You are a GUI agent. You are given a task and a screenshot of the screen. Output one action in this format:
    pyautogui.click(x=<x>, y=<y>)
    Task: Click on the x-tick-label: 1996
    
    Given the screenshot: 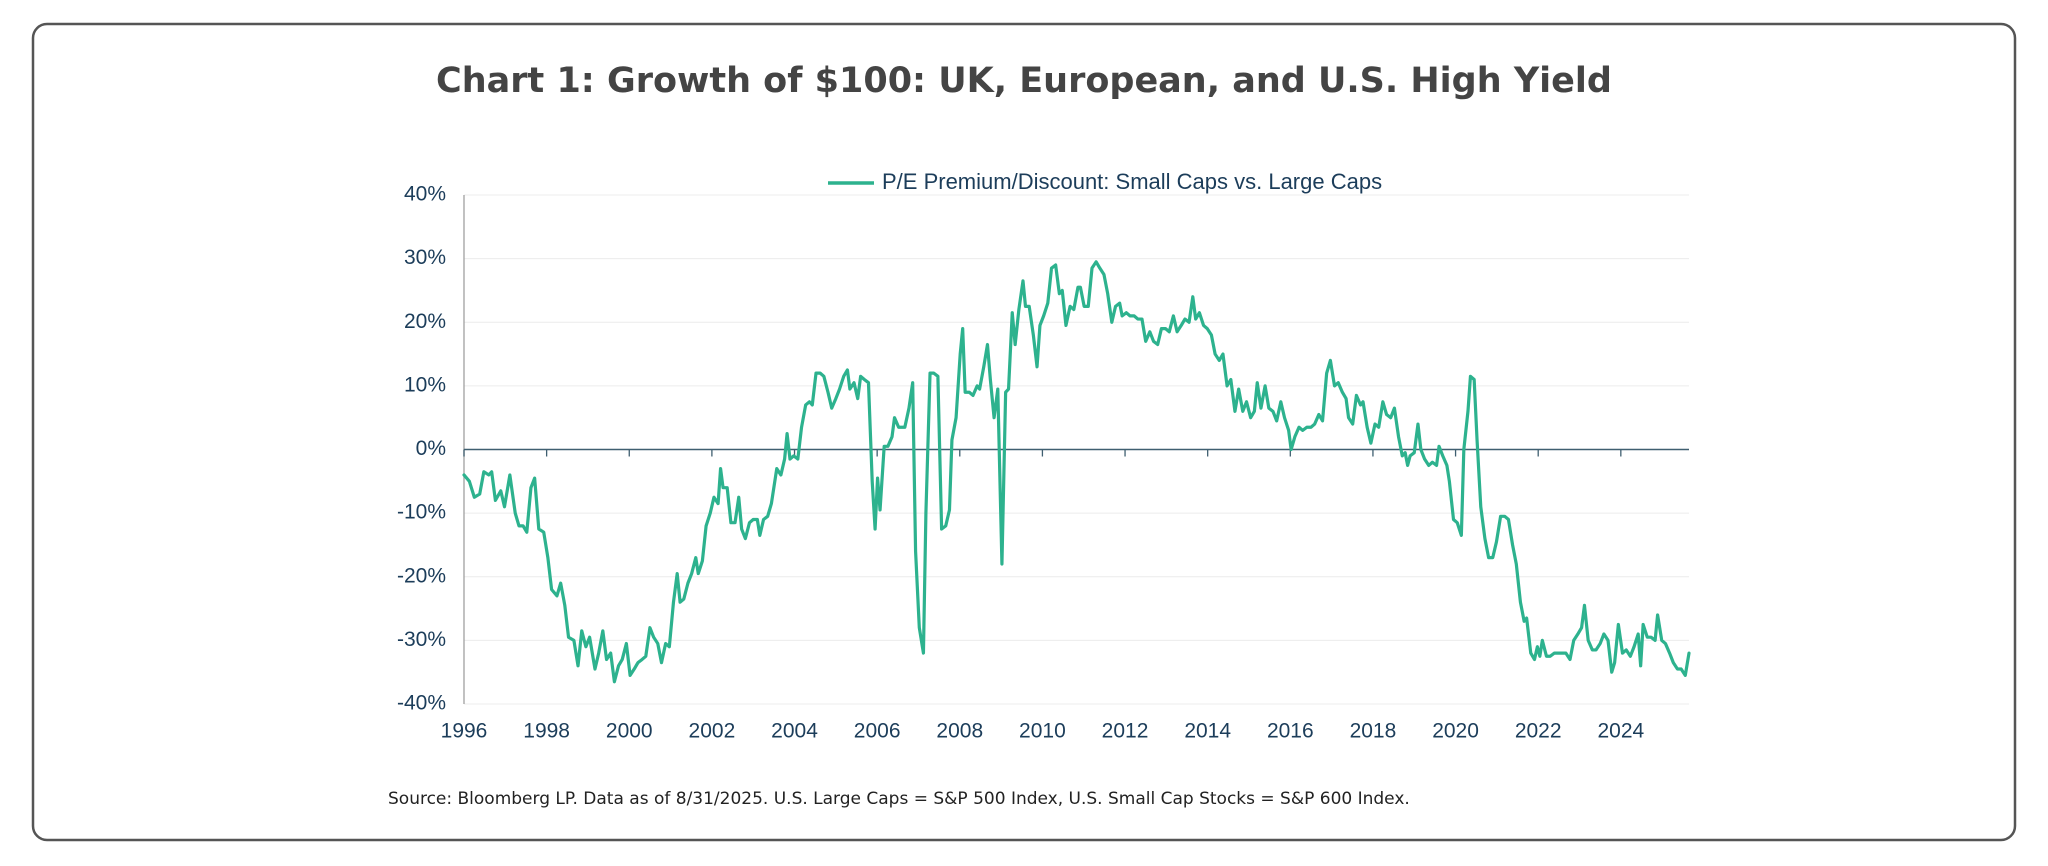 What is the action you would take?
    pyautogui.click(x=464, y=731)
    